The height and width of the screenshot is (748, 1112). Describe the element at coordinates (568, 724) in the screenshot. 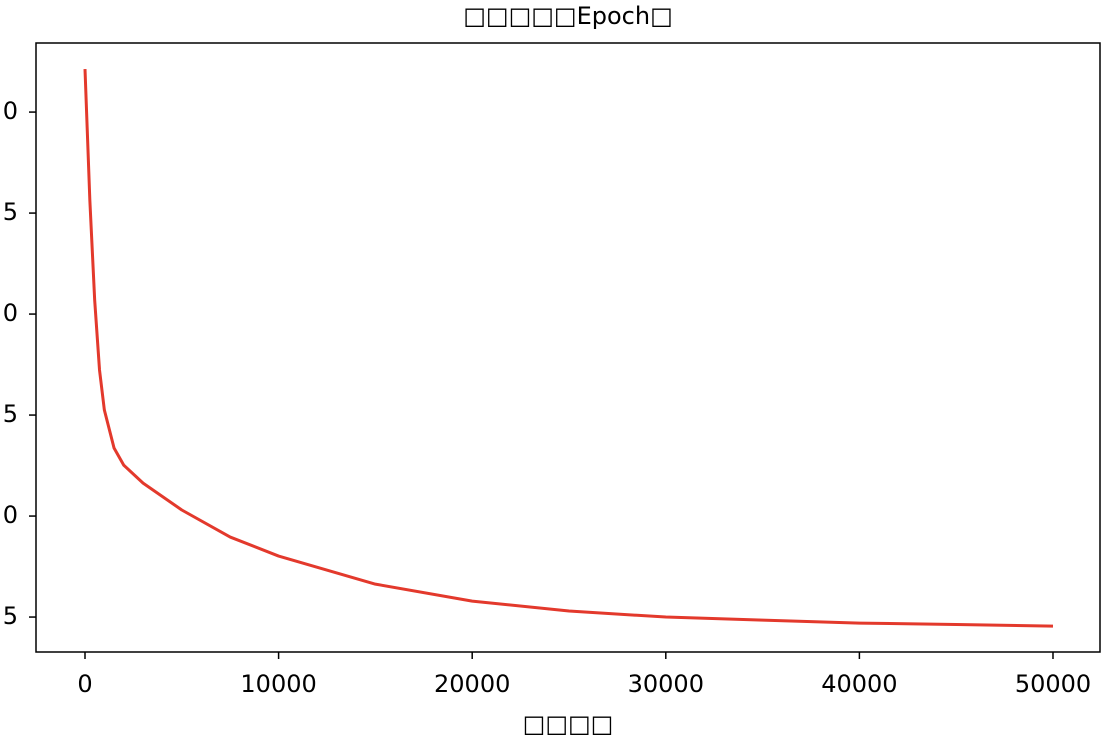

I see `x-axis-label: □□□□` at that location.